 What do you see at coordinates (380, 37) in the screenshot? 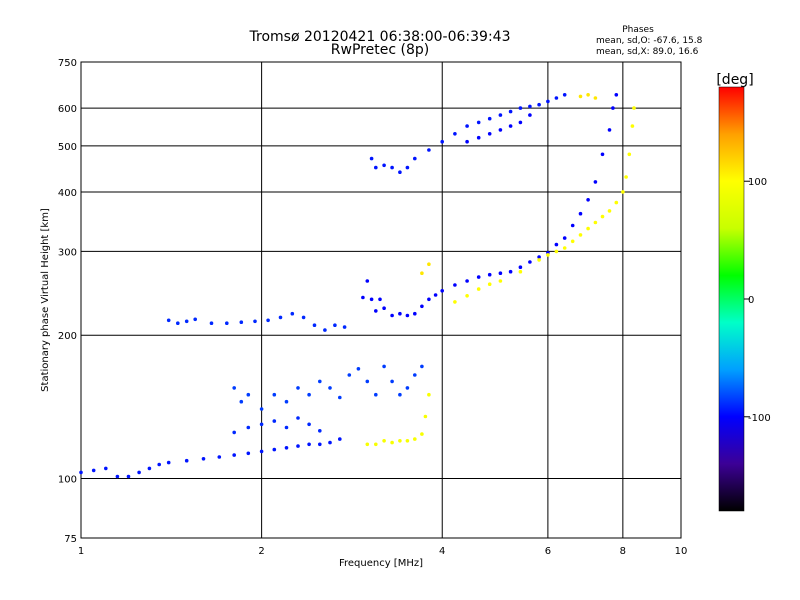
I see `chart-title: Tromsø 20120421 06:38:00-06:39:43` at bounding box center [380, 37].